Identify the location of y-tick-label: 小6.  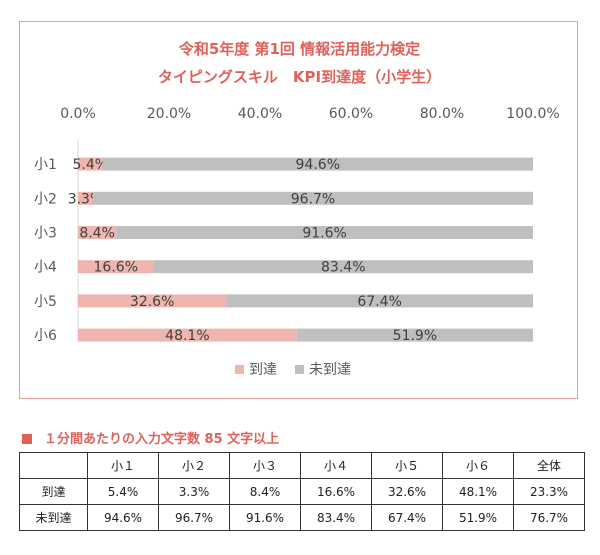
(45, 336).